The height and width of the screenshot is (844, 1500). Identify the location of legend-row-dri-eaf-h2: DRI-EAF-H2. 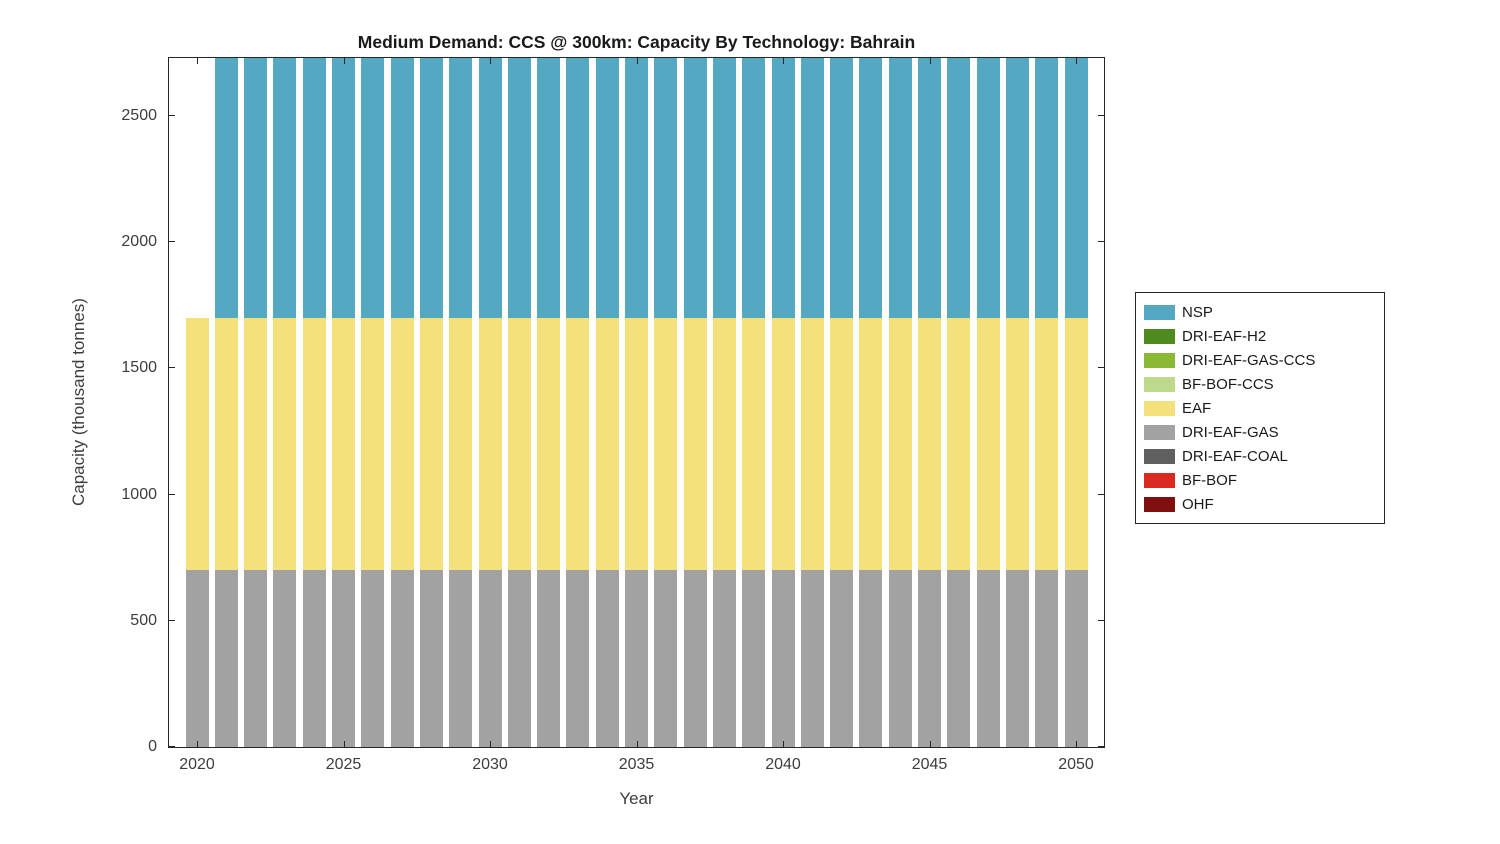
(1260, 336).